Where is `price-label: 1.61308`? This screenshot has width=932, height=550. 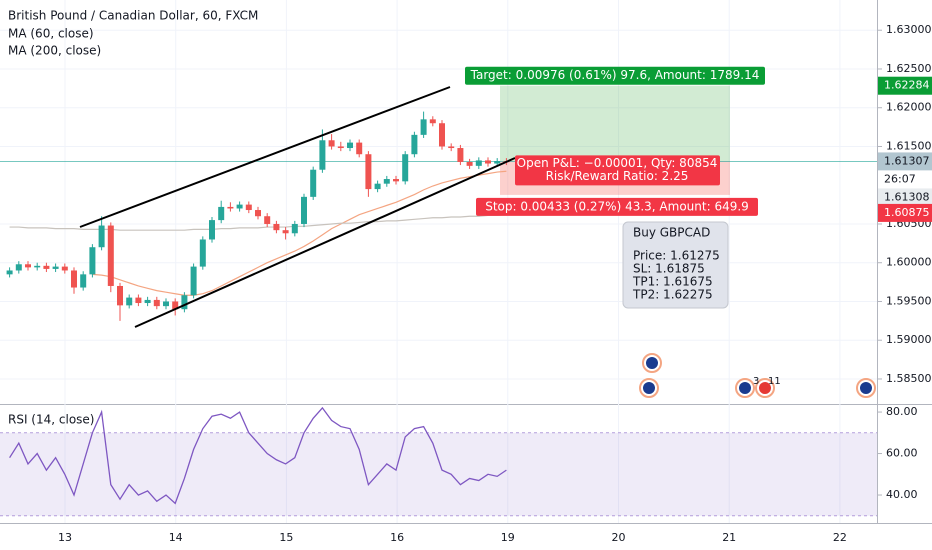
price-label: 1.61308 is located at coordinates (907, 196).